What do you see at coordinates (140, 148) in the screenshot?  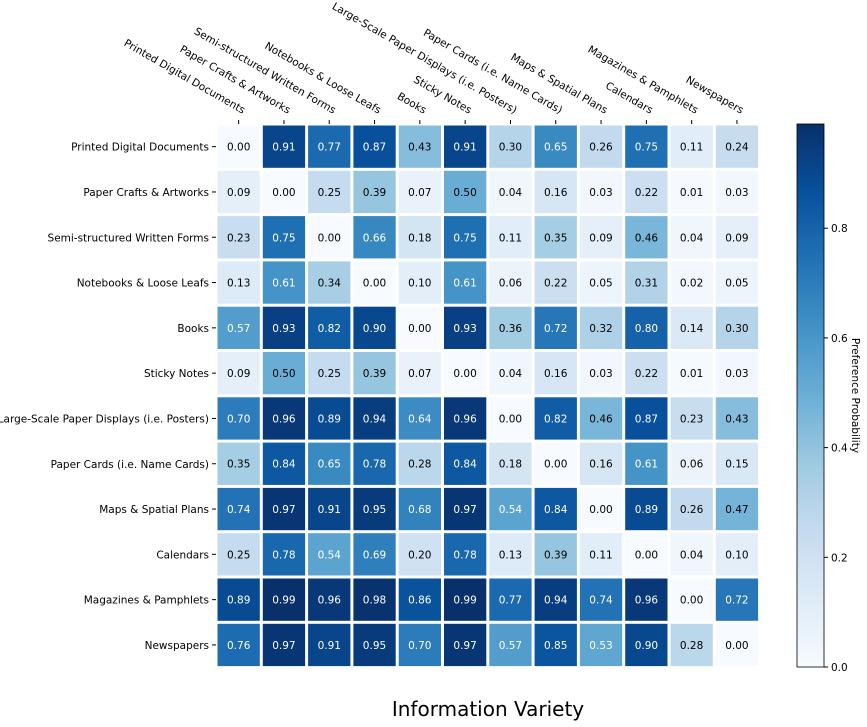 I see `row-label: Printed Digital Documents` at bounding box center [140, 148].